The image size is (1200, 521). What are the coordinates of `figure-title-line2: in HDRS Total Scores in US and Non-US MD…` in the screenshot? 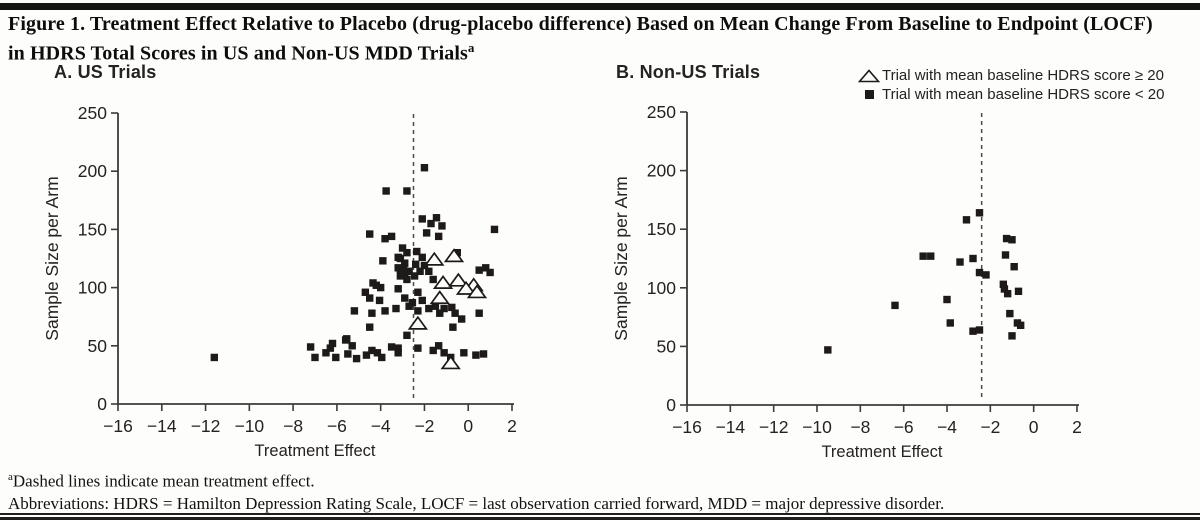 It's located at (238, 53).